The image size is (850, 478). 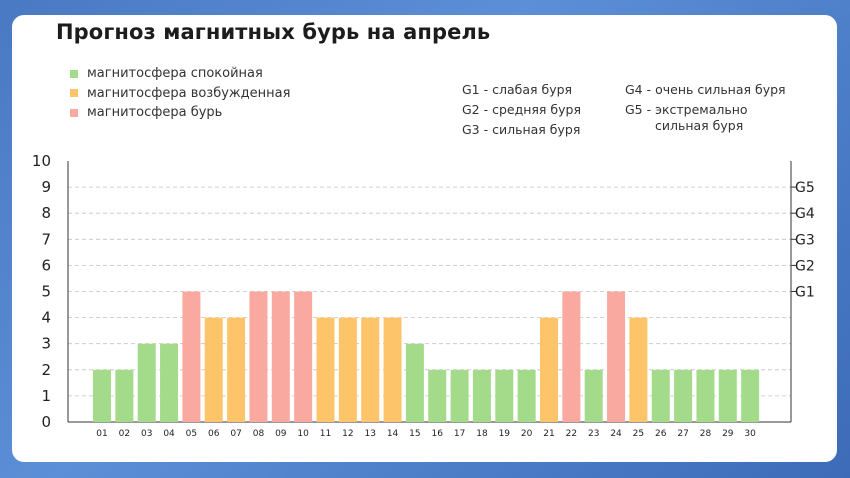 I want to click on g1-note: G1 - слабая буря, so click(x=517, y=89).